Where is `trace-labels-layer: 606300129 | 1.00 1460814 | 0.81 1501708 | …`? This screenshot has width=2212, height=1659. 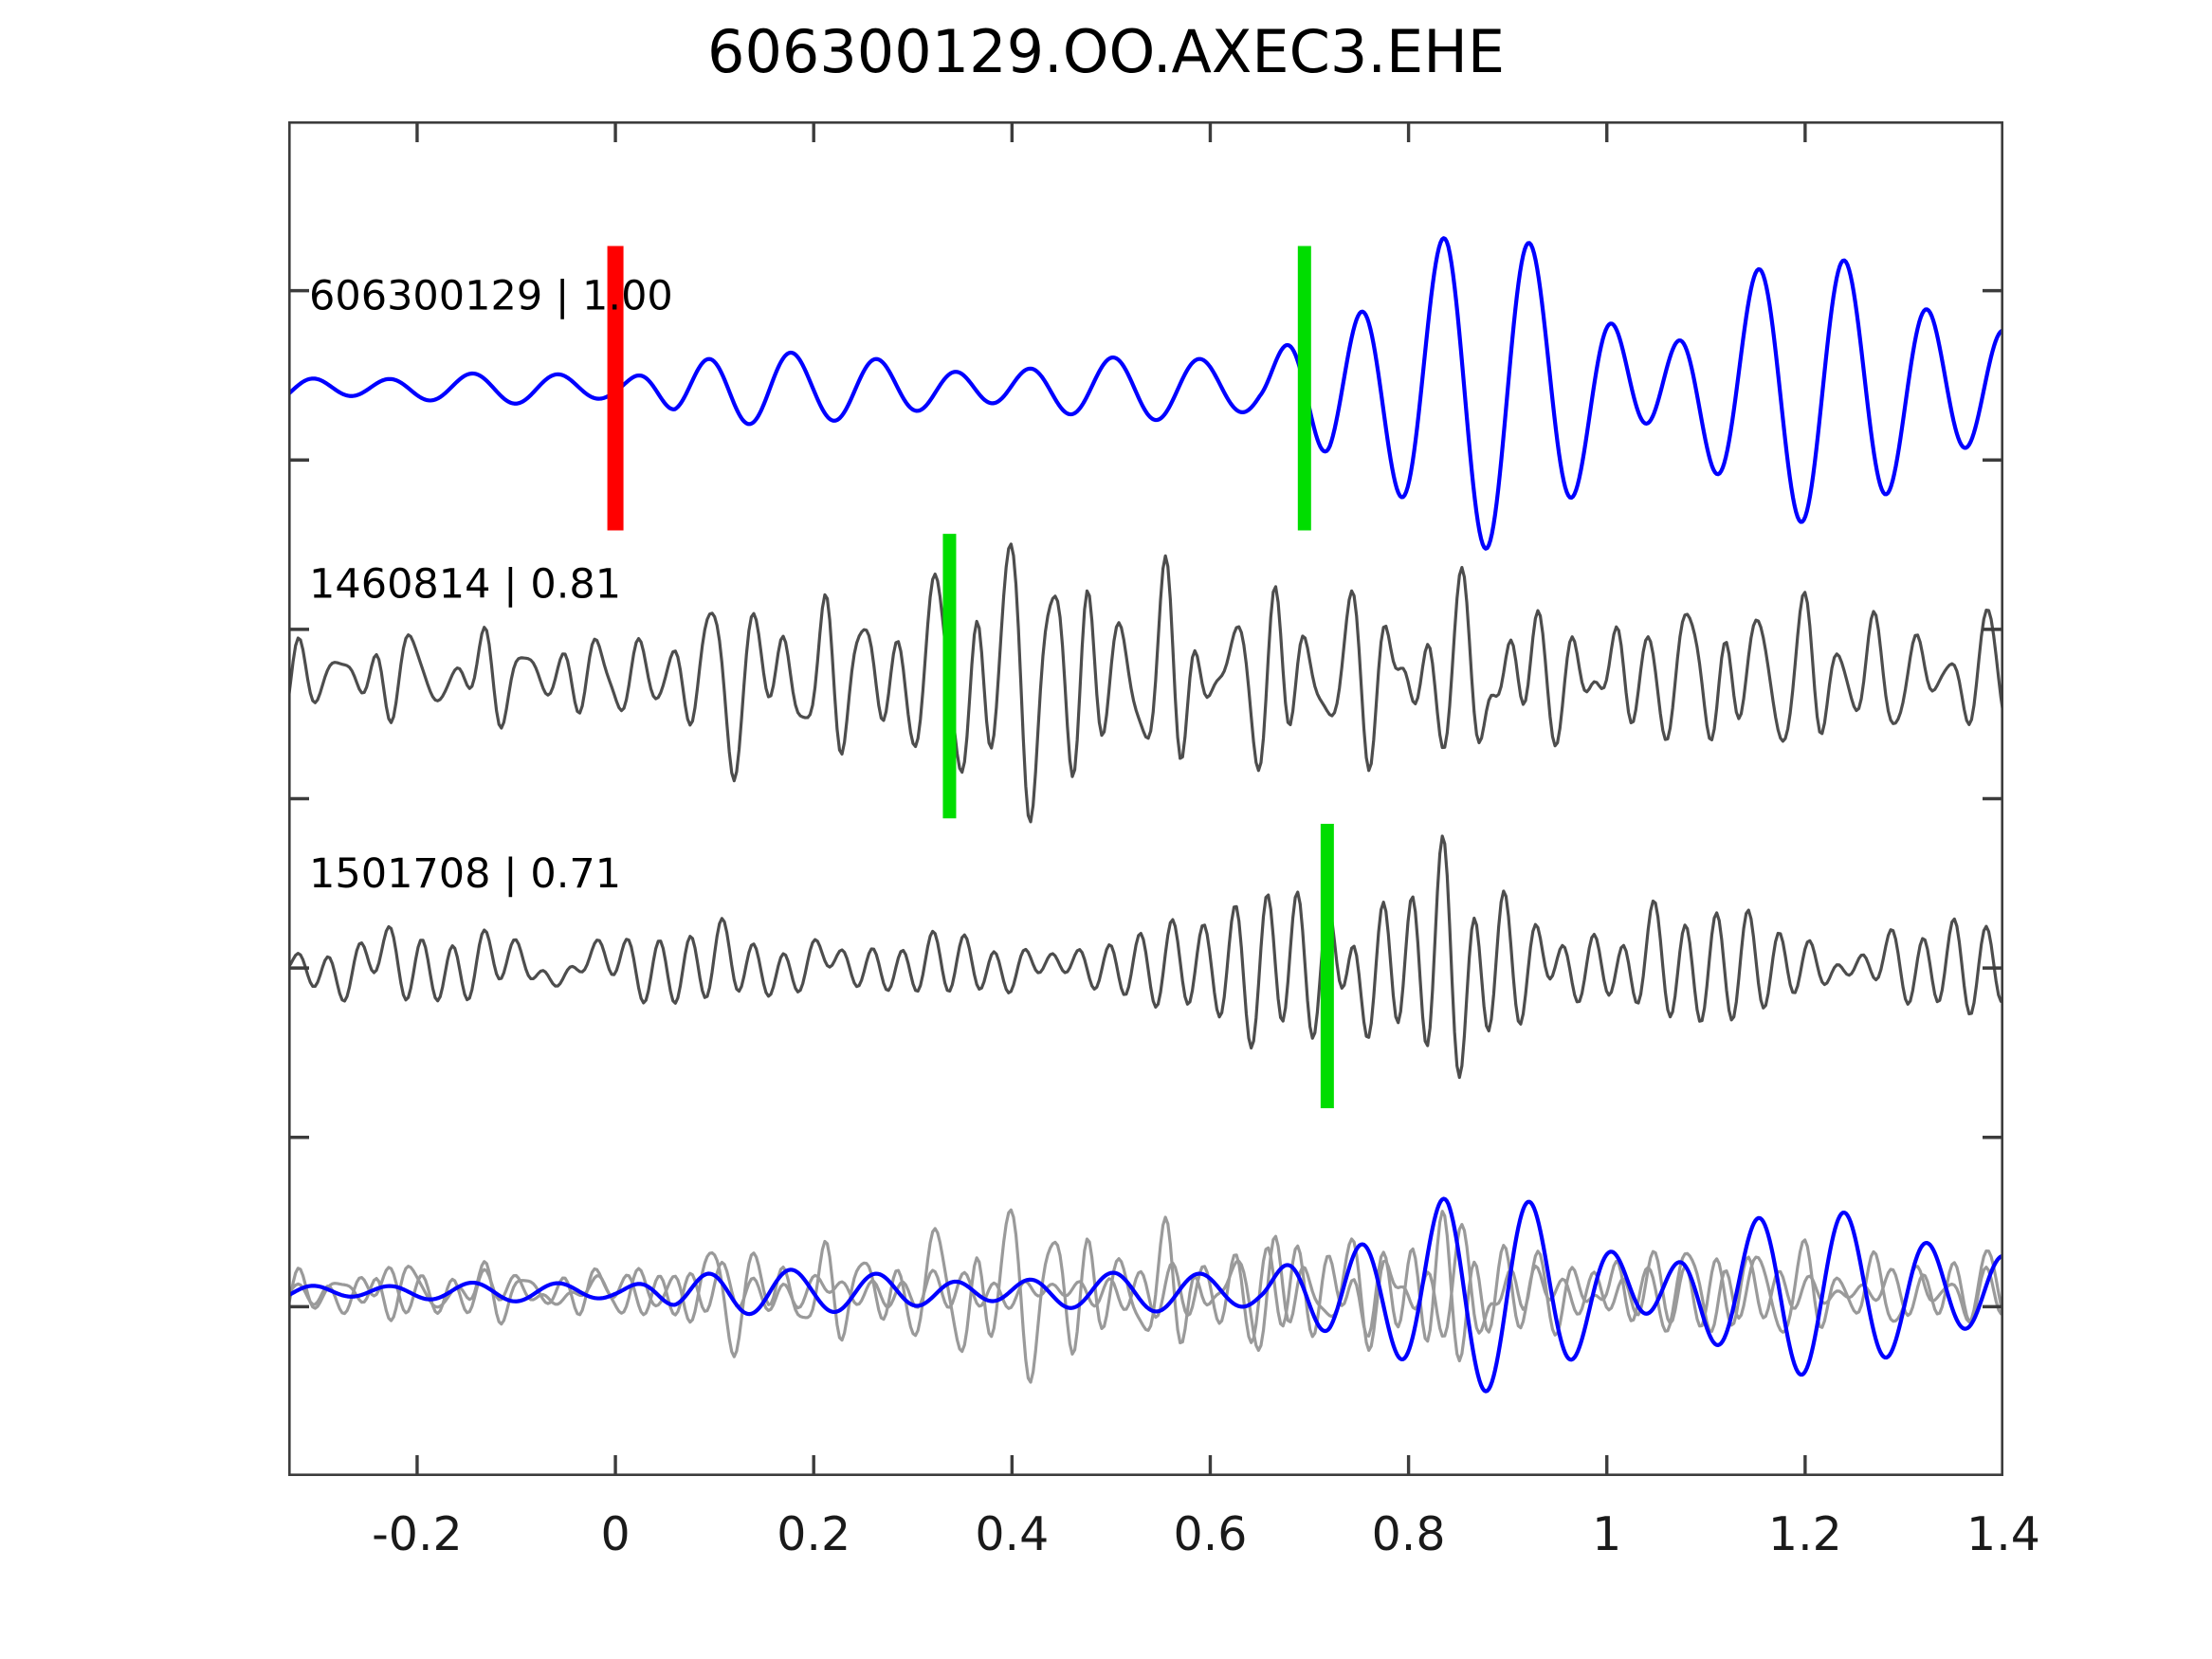
trace-labels-layer: 606300129 | 1.00 1460814 | 0.81 1501708 | … is located at coordinates (491, 585).